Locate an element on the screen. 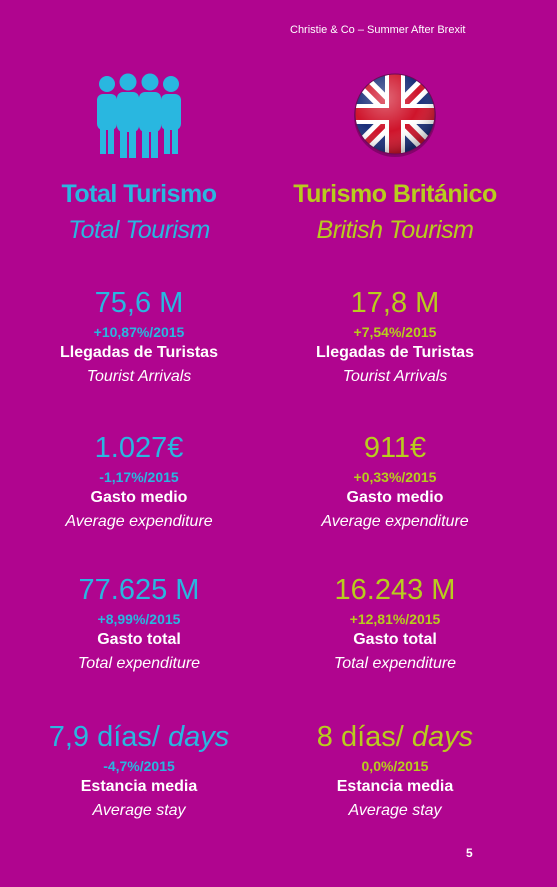 Image resolution: width=557 pixels, height=887 pixels. stat-value-main: 8 días/ is located at coordinates (360, 737).